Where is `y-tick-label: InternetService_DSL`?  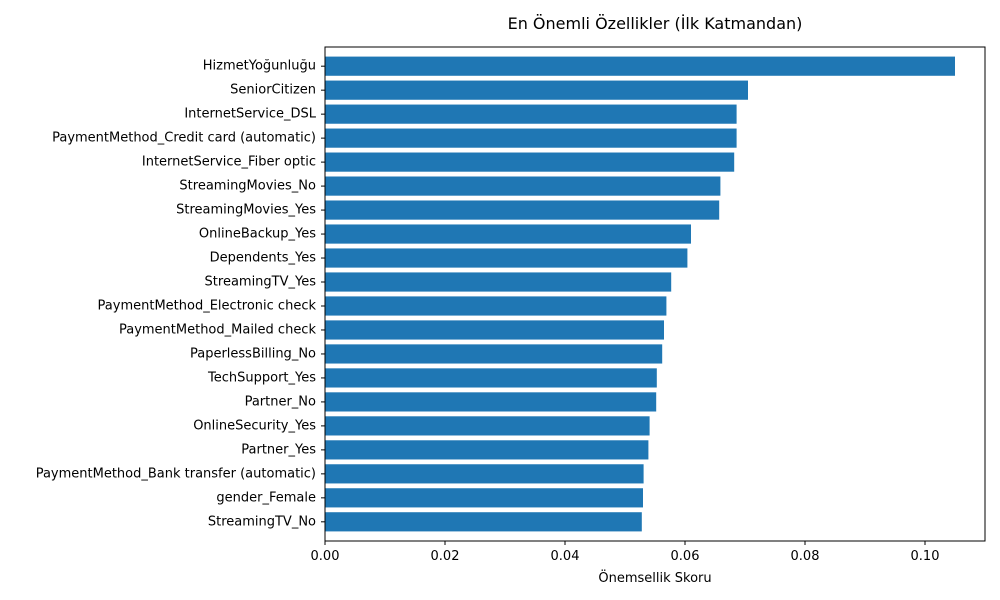 y-tick-label: InternetService_DSL is located at coordinates (250, 114).